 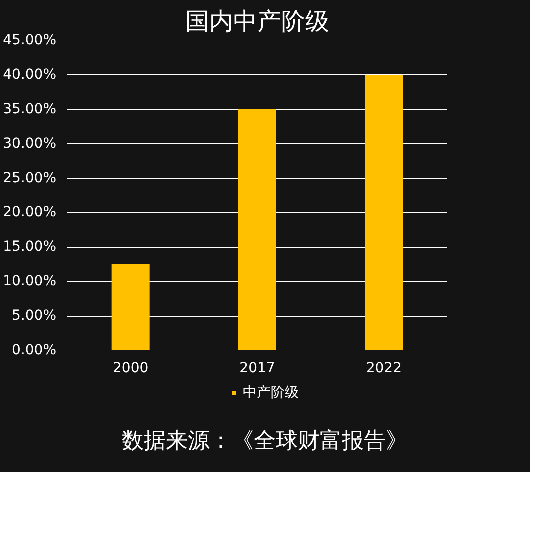 What do you see at coordinates (265, 442) in the screenshot?
I see `source-note: 数据来源：《全球财富报告》` at bounding box center [265, 442].